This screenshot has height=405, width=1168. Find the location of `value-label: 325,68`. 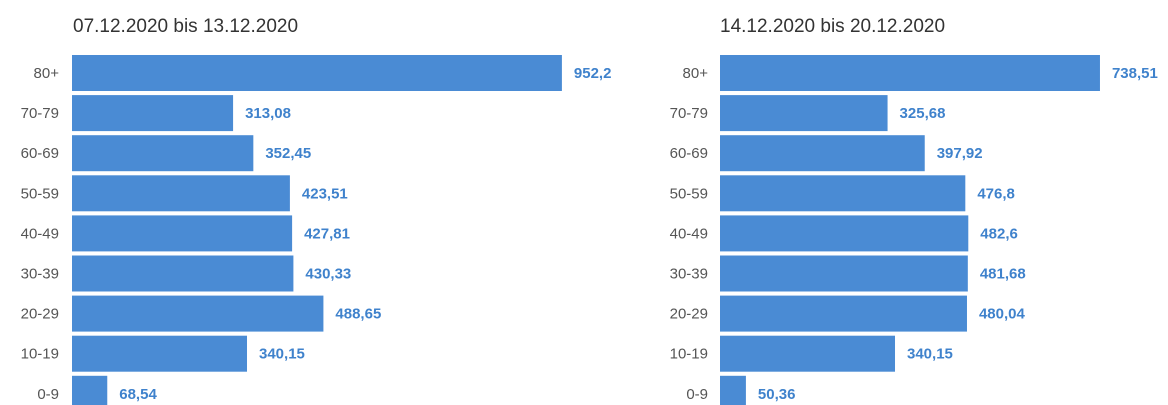

value-label: 325,68 is located at coordinates (923, 113).